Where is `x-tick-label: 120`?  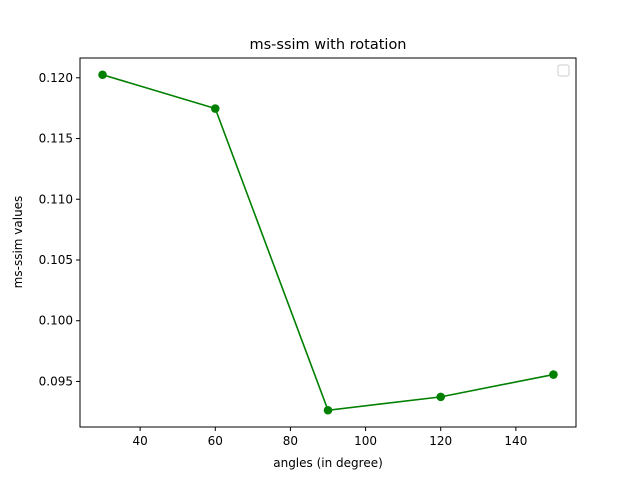 x-tick-label: 120 is located at coordinates (440, 441).